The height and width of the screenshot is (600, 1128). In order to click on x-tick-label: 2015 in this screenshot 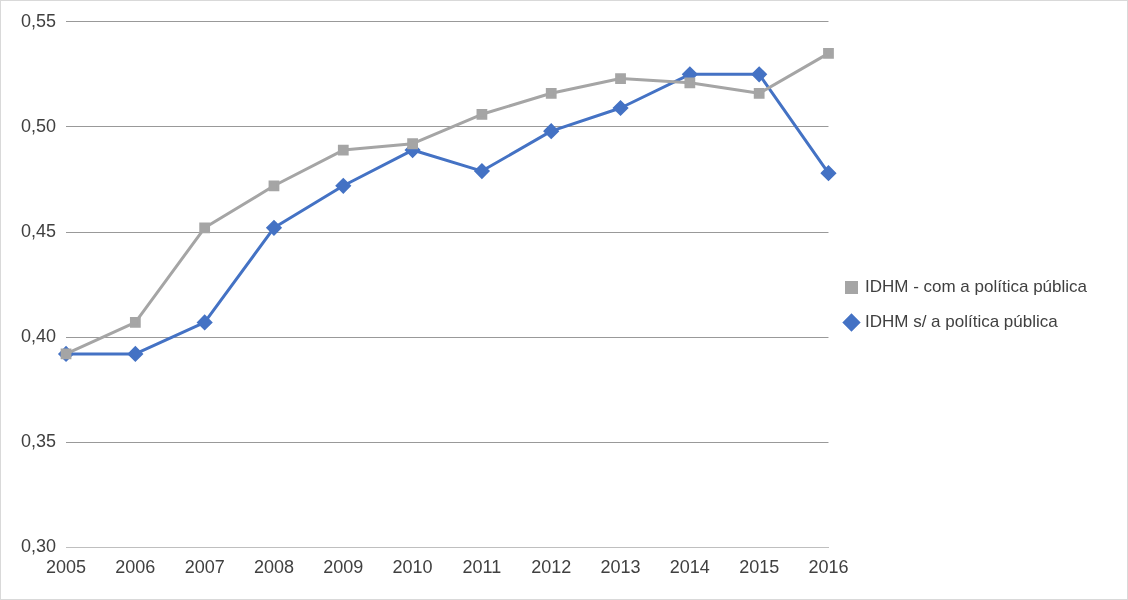, I will do `click(759, 567)`.